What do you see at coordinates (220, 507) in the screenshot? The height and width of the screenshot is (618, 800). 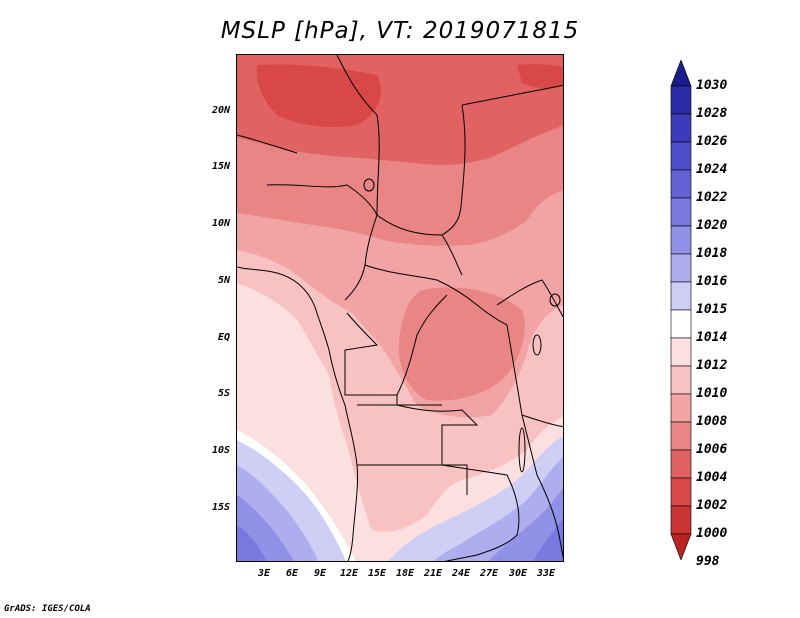 I see `lat-label-15s: 15S` at bounding box center [220, 507].